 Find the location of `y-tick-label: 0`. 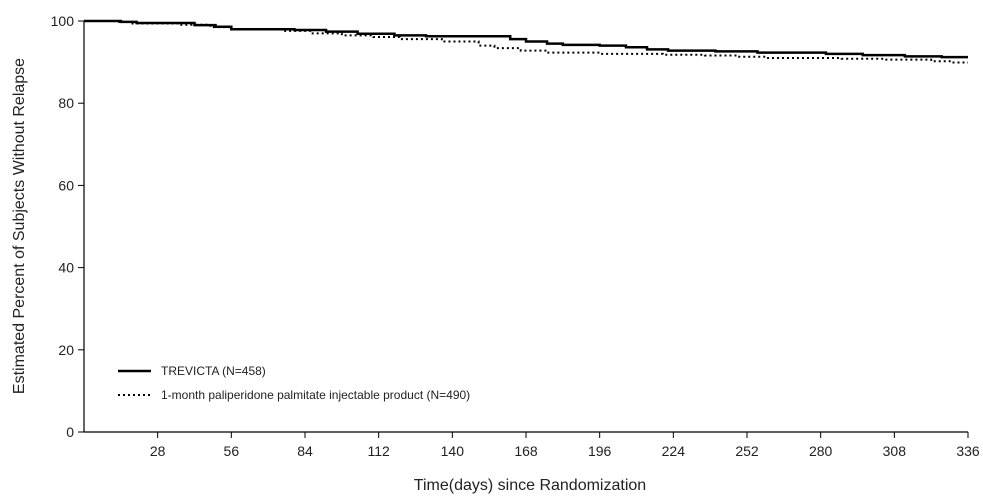

y-tick-label: 0 is located at coordinates (70, 432).